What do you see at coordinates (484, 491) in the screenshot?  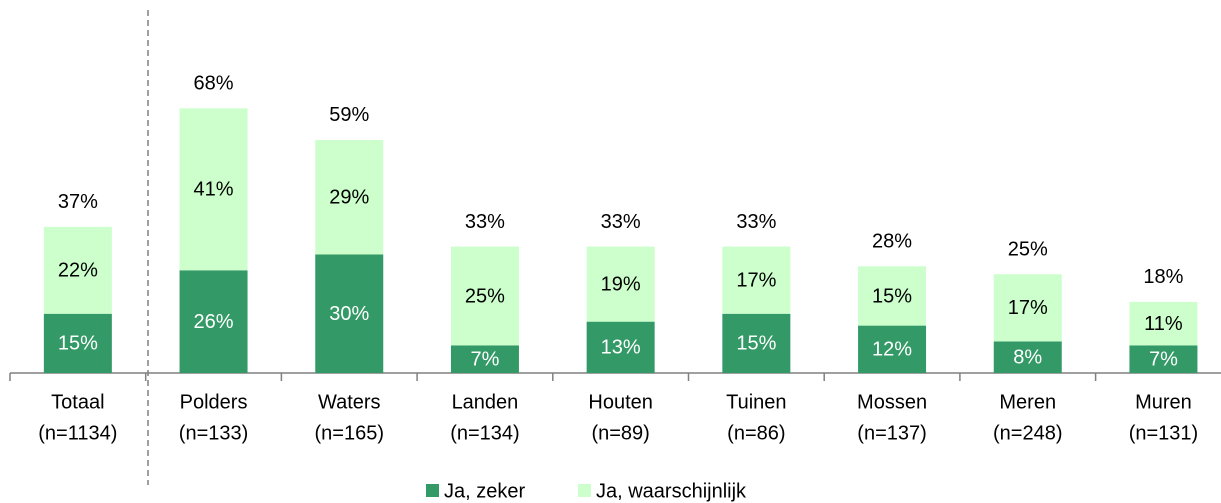 I see `legend-label: Ja, zeker` at bounding box center [484, 491].